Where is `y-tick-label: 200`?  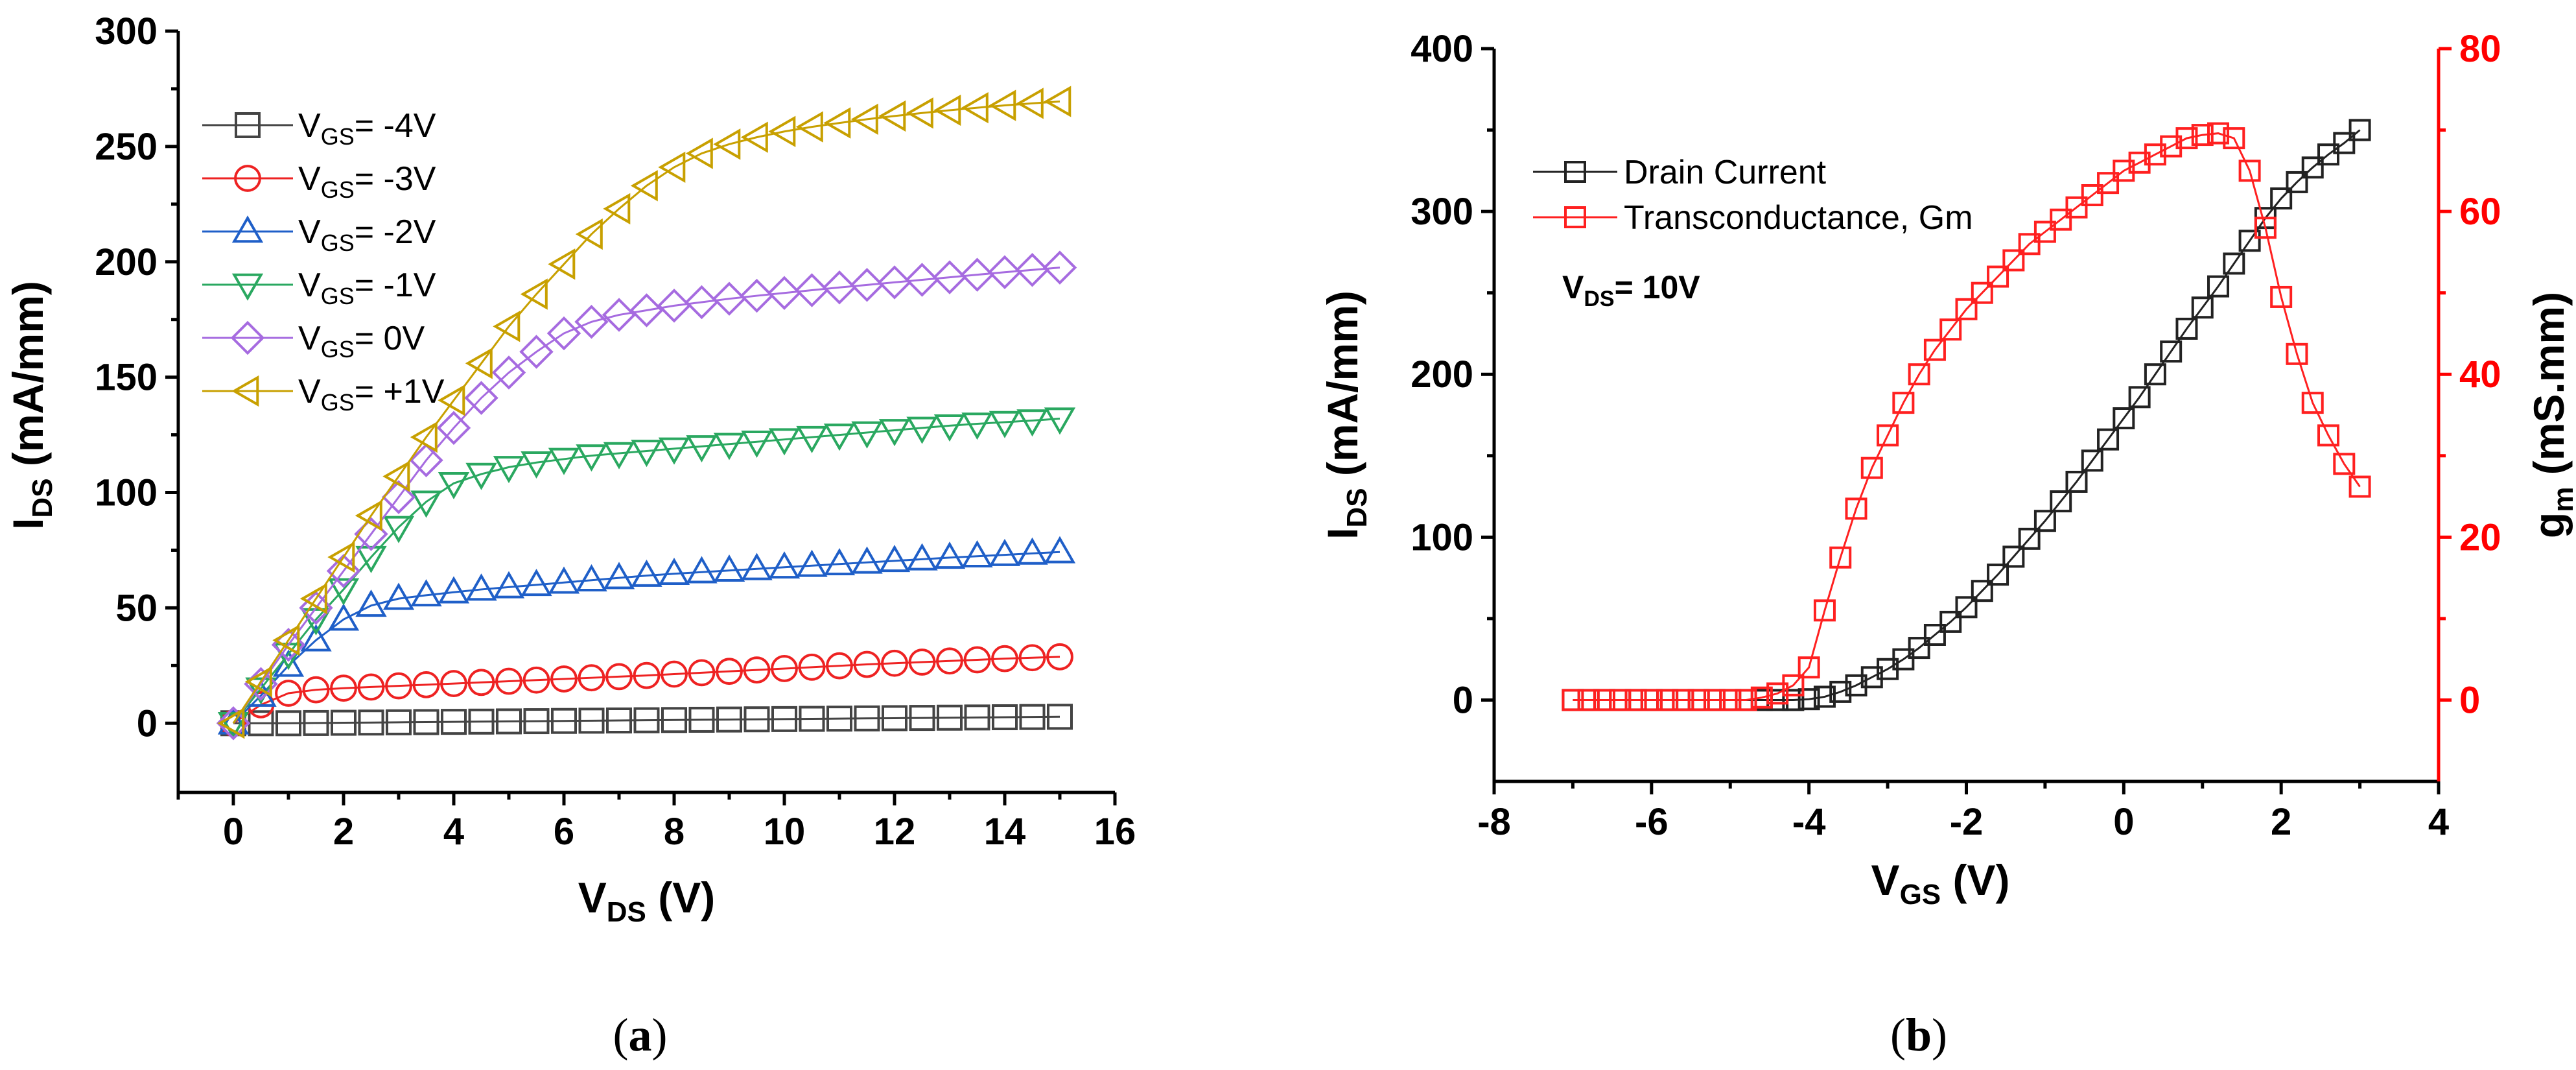
y-tick-label: 200 is located at coordinates (126, 262).